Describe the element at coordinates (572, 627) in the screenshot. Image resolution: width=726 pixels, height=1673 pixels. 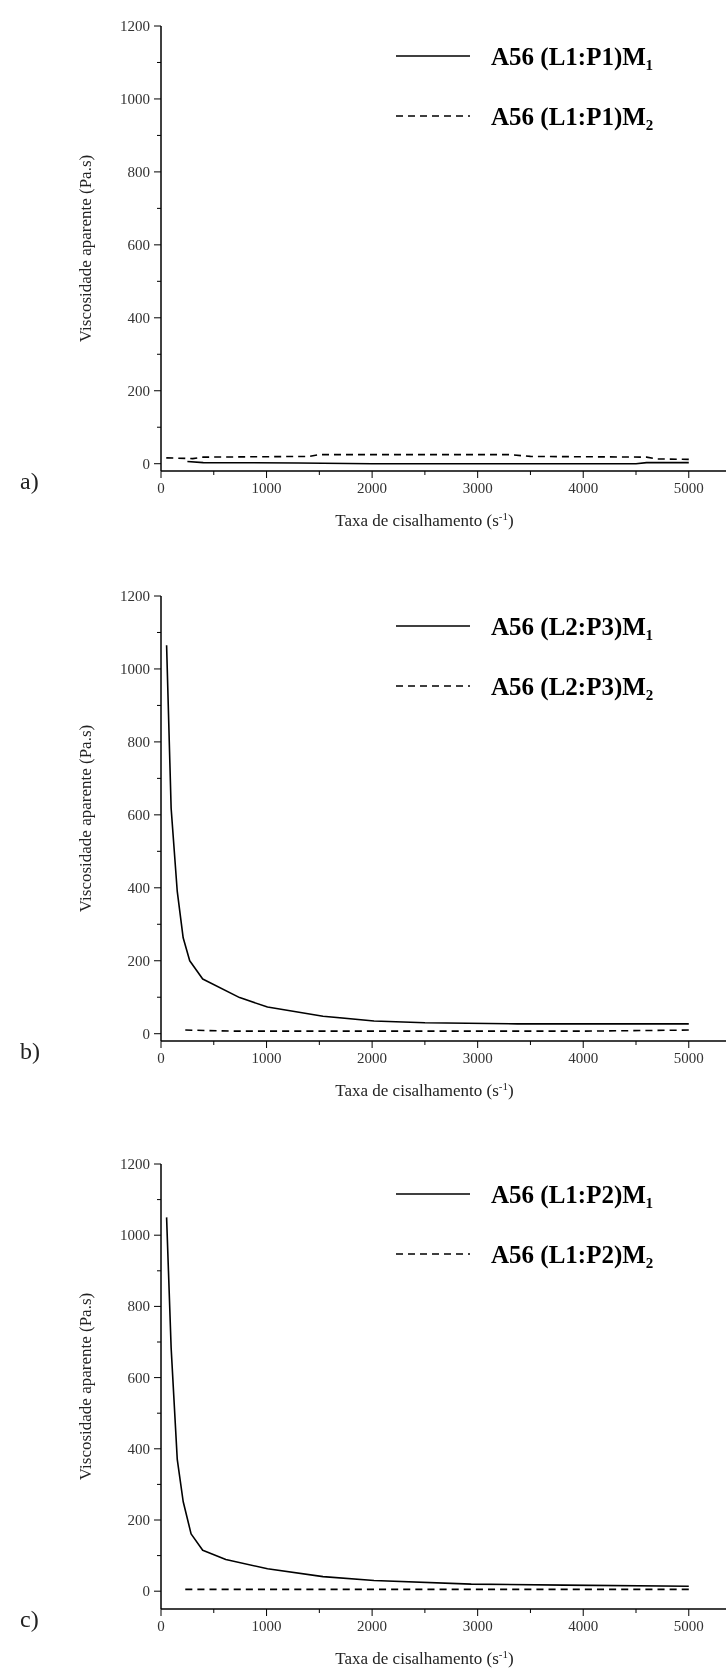
I see `legend-label: A56 (L2:P3)M₁` at that location.